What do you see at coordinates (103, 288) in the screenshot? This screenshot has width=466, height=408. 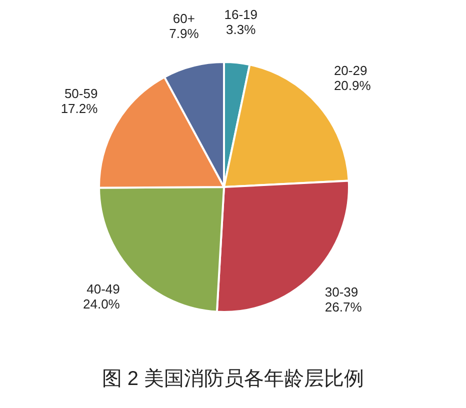 I see `slice-label: 40-49` at bounding box center [103, 288].